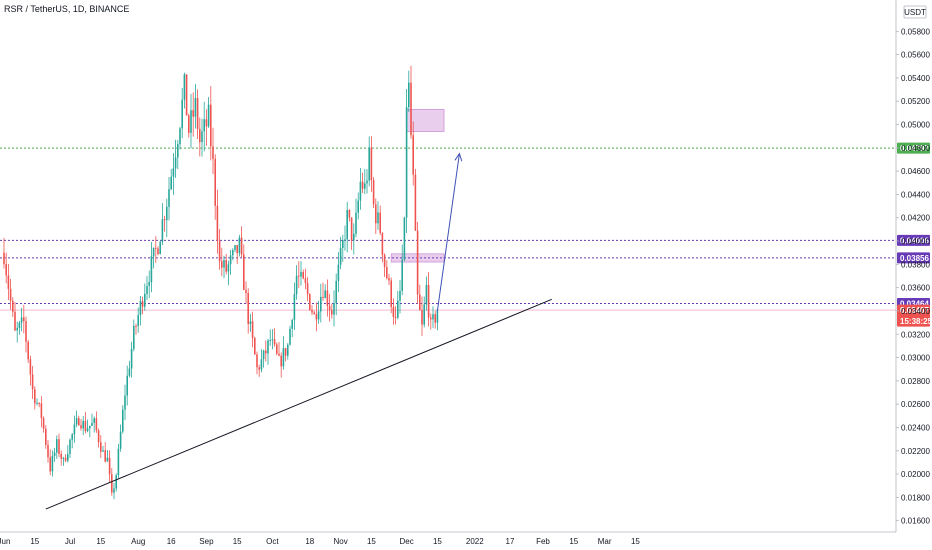  I want to click on currency-label: USDT, so click(915, 12).